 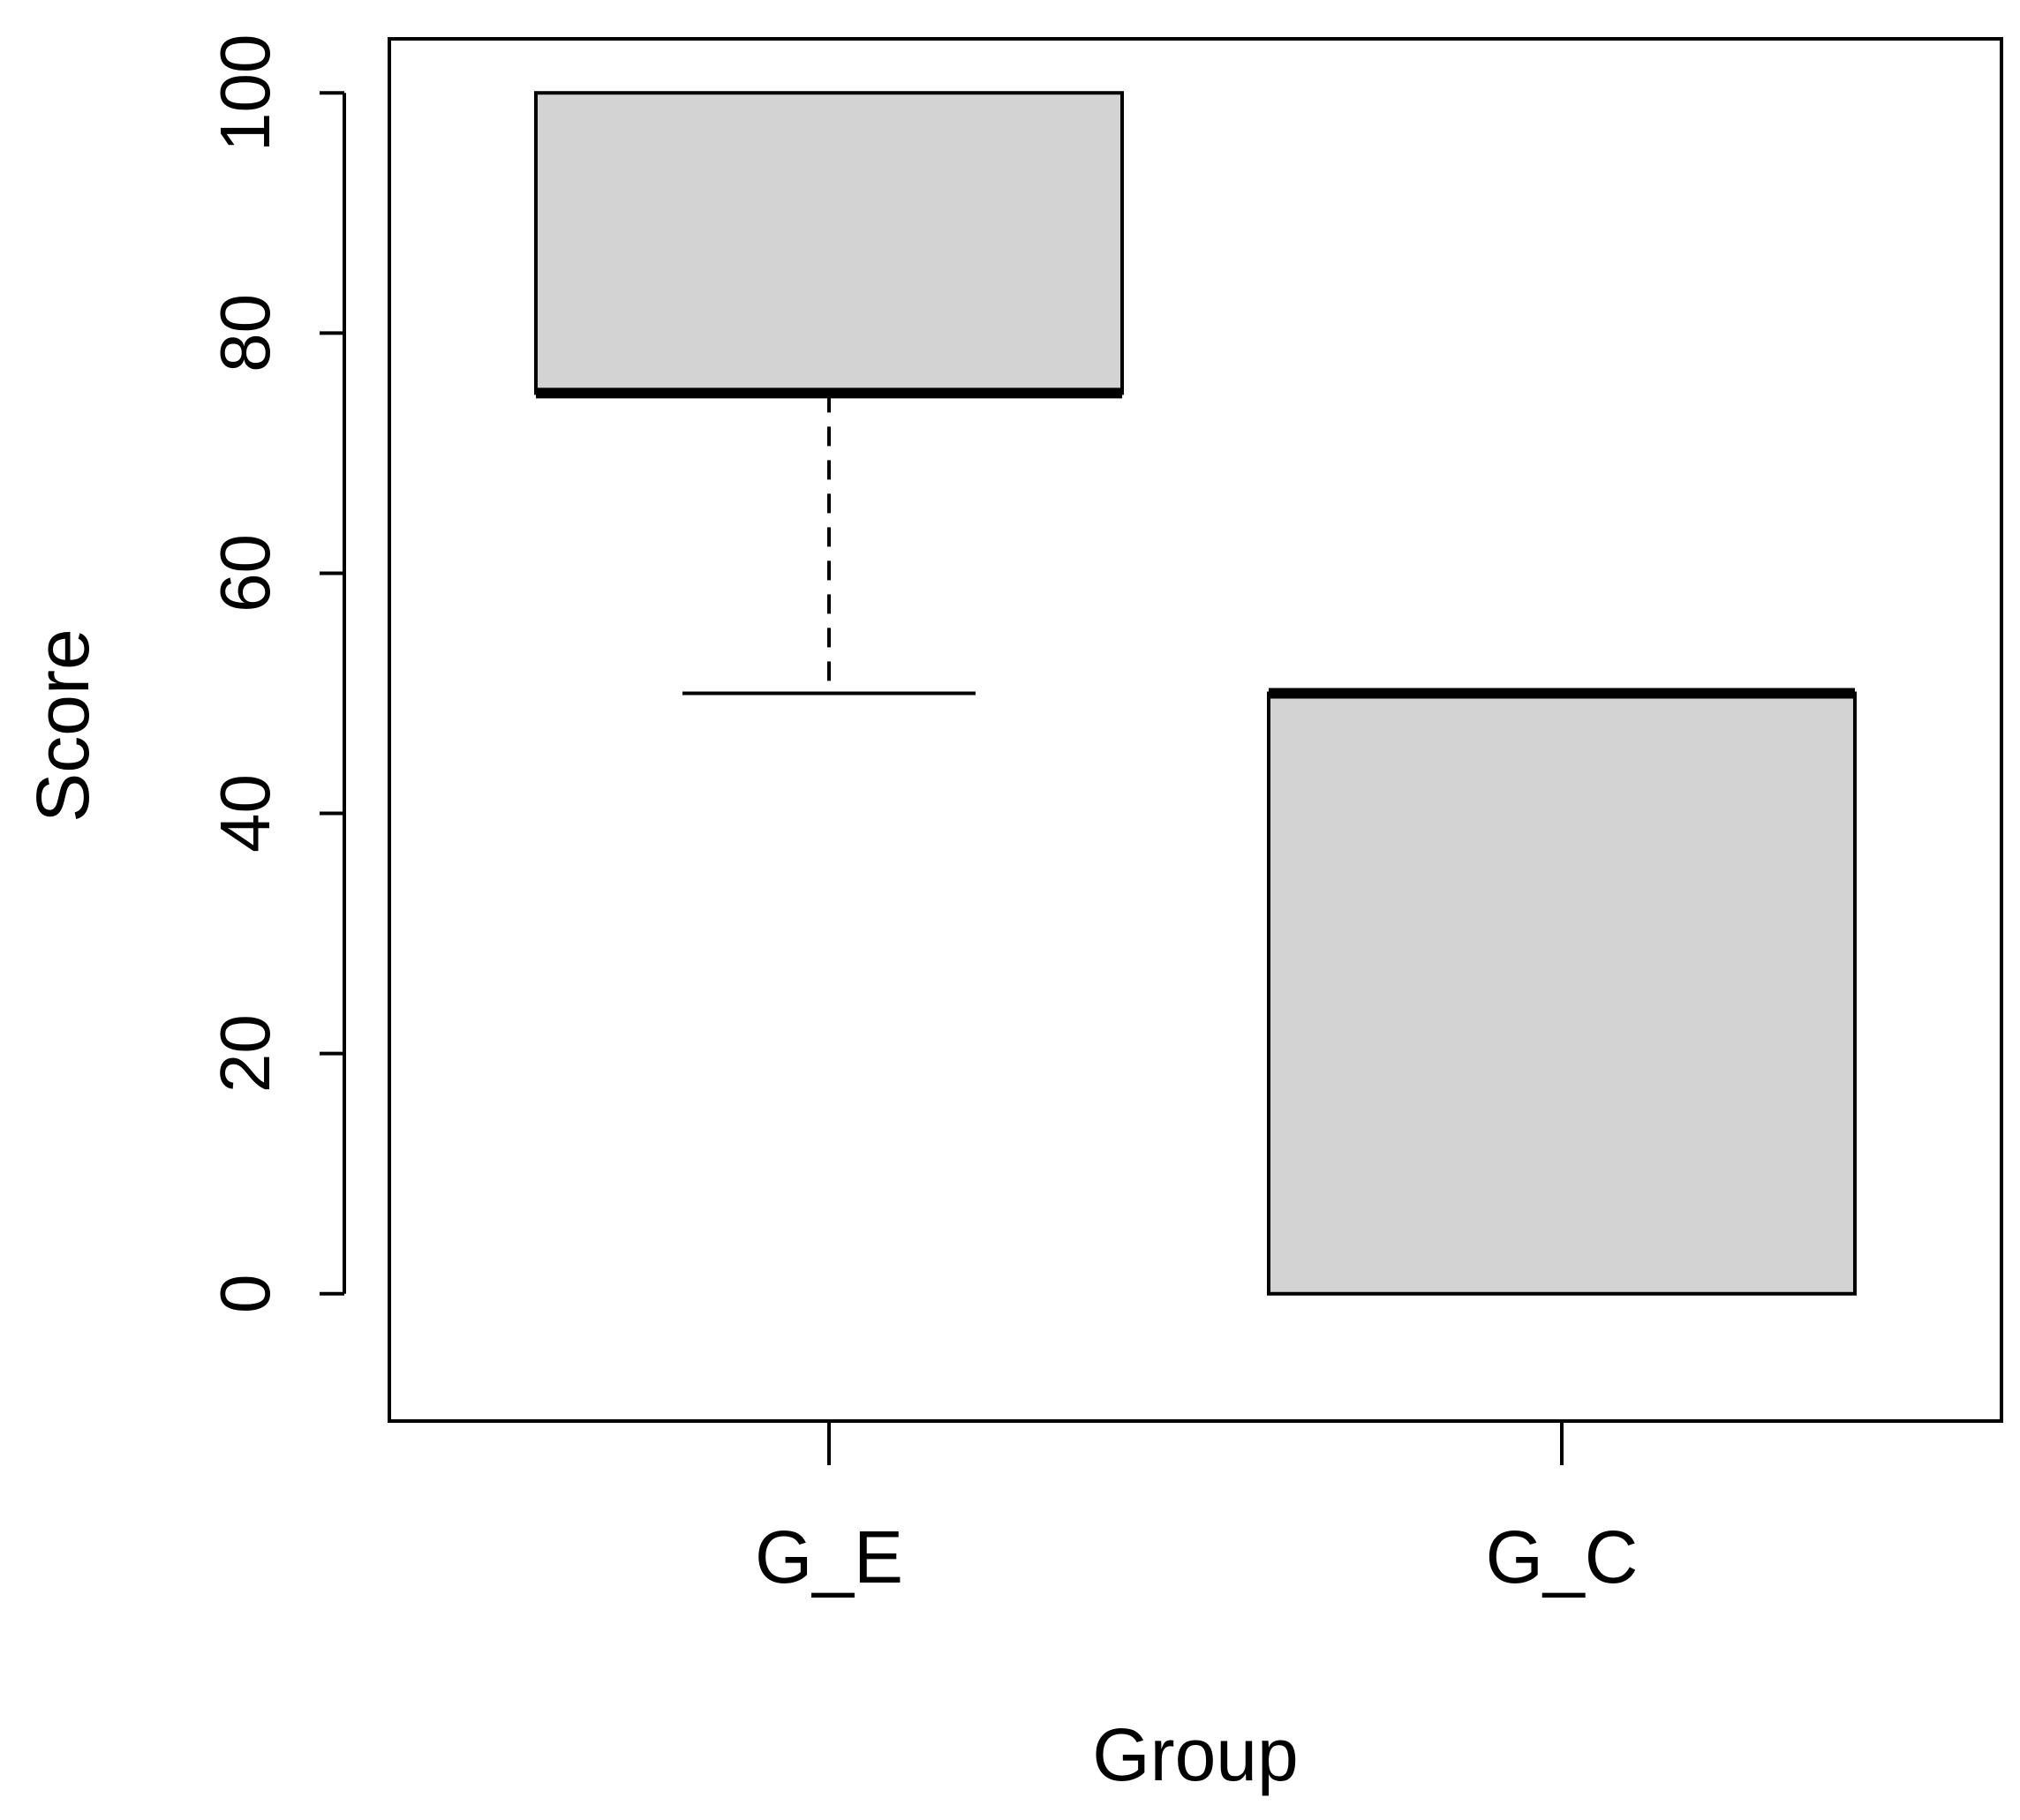 What do you see at coordinates (245, 813) in the screenshot?
I see `y-tick-label: 40` at bounding box center [245, 813].